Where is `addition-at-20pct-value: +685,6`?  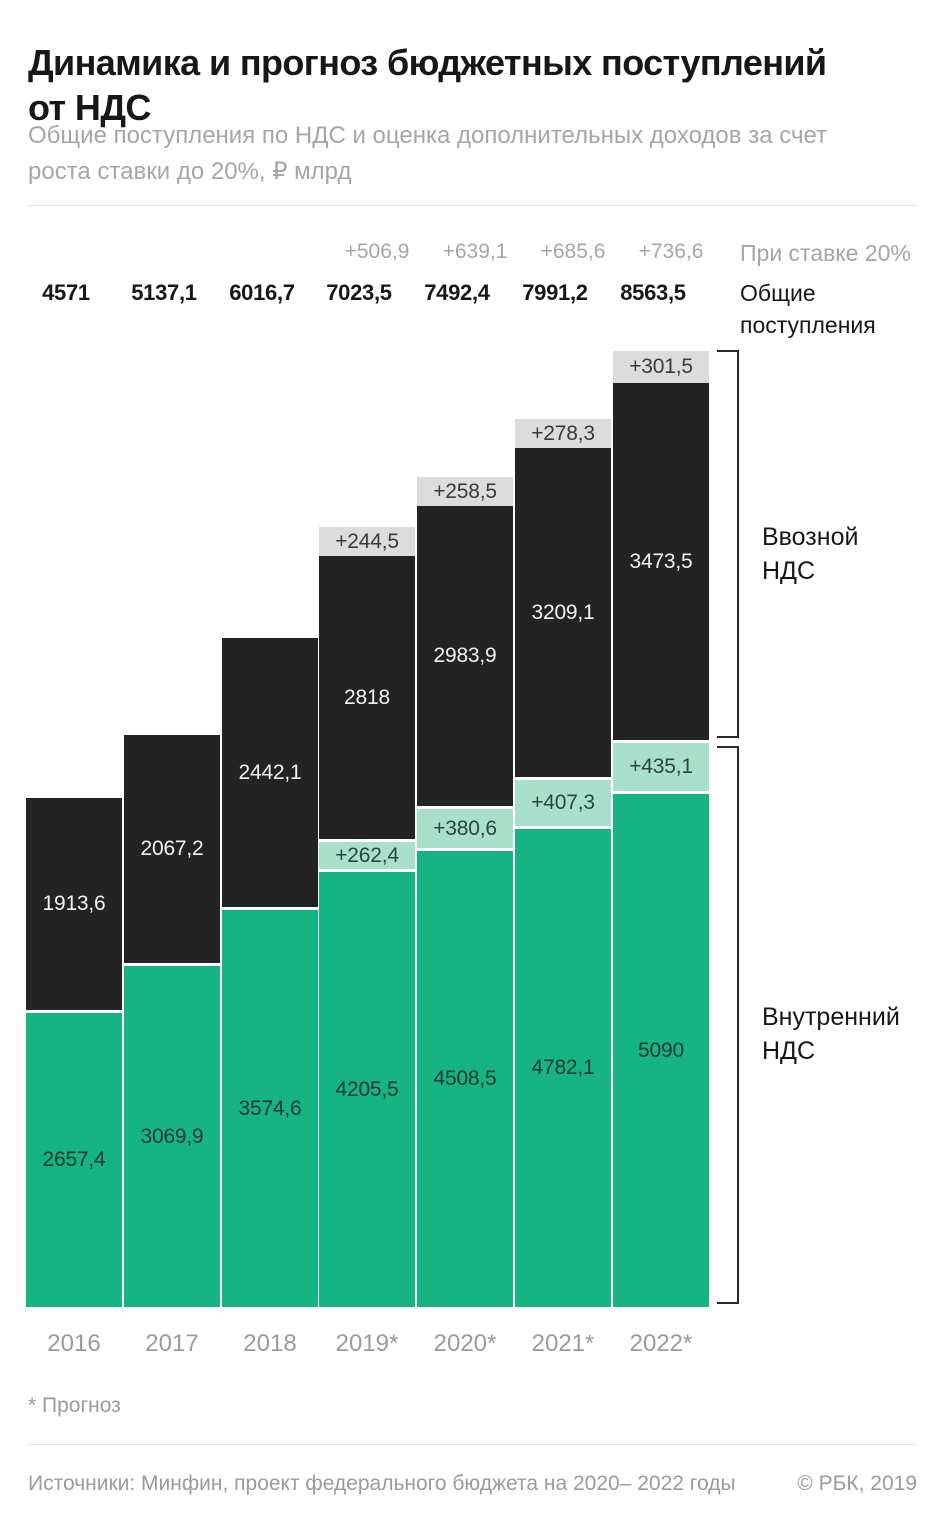 addition-at-20pct-value: +685,6 is located at coordinates (573, 251).